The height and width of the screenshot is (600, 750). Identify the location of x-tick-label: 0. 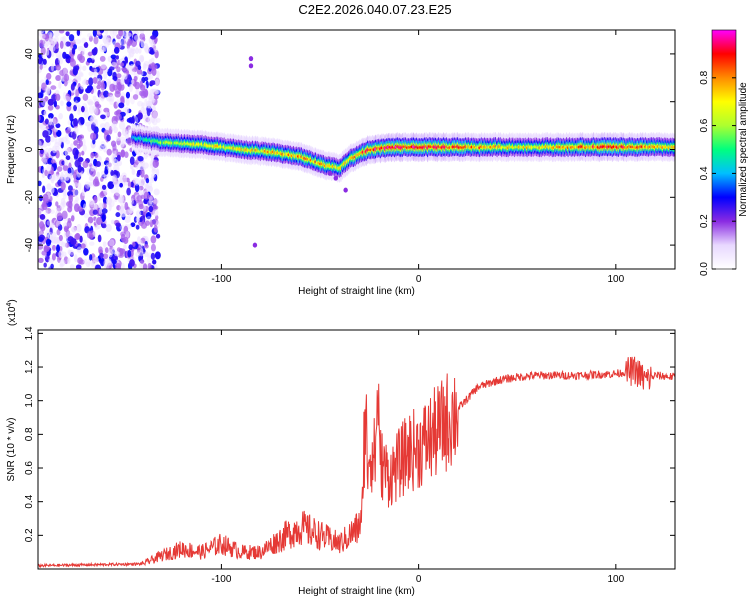
(419, 279).